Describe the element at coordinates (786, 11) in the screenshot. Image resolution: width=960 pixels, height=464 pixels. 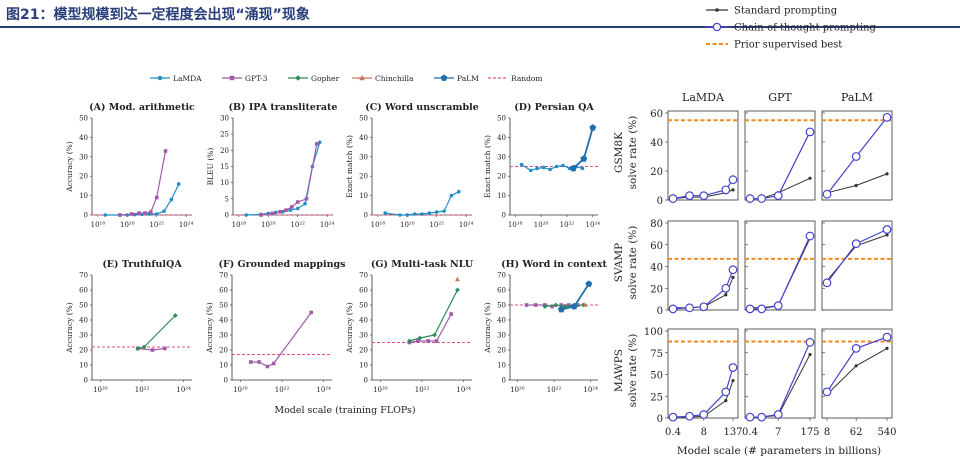
I see `right-legend-label-standard: Standard prompting` at that location.